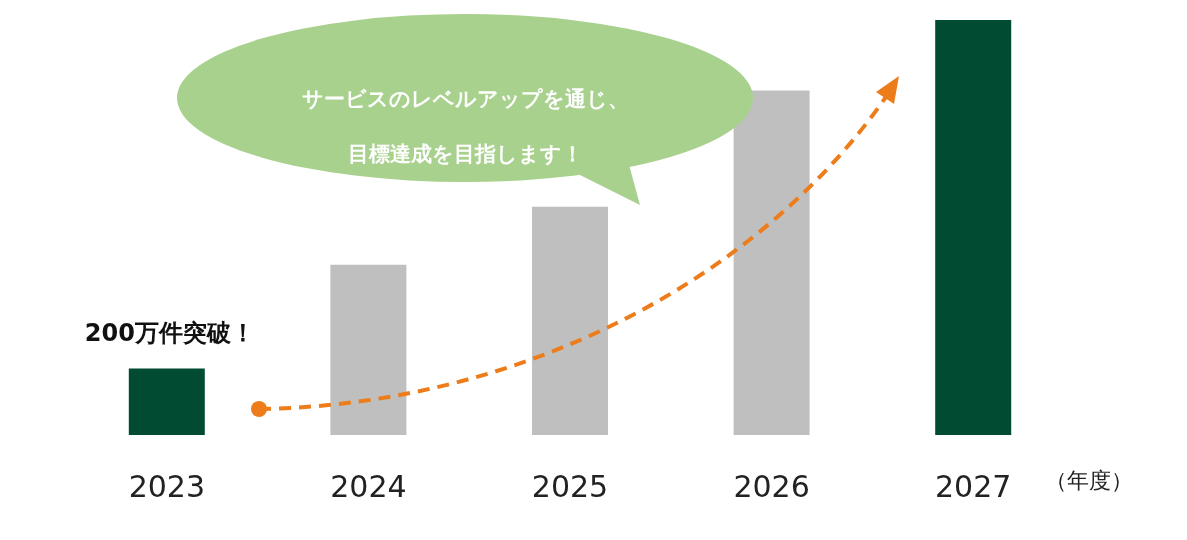  Describe the element at coordinates (570, 486) in the screenshot. I see `x-tick-label: 2025` at that location.